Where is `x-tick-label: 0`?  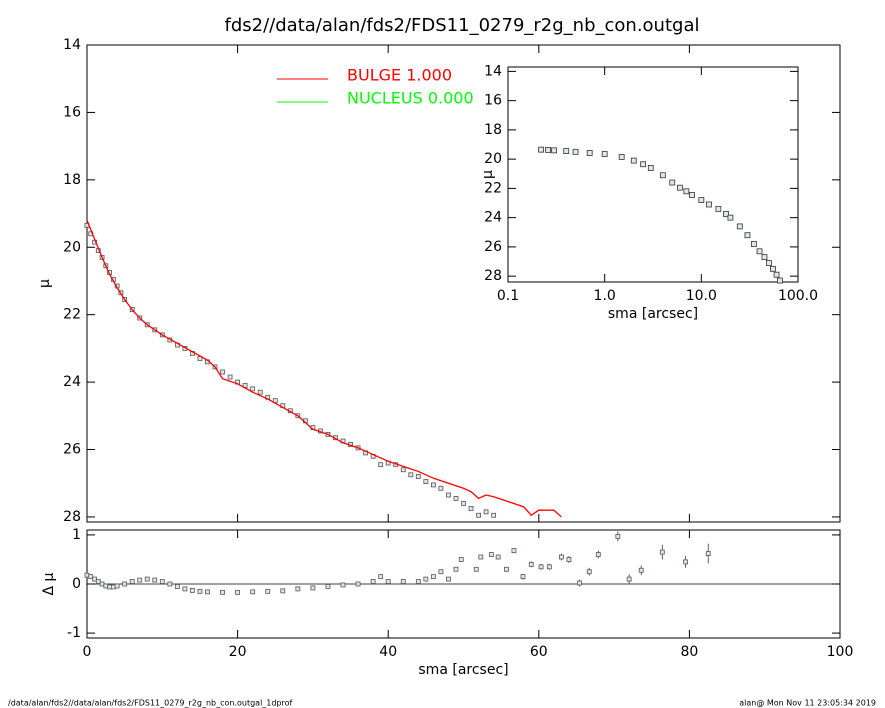
x-tick-label: 0 is located at coordinates (87, 652).